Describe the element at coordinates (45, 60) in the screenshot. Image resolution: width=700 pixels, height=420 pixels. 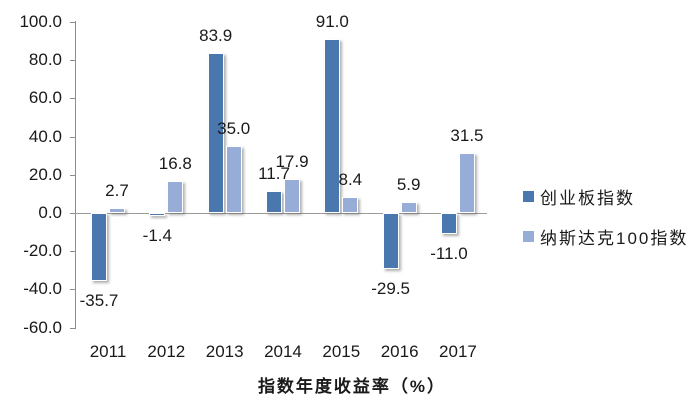
I see `y-axis-tick-label: 80.0` at that location.